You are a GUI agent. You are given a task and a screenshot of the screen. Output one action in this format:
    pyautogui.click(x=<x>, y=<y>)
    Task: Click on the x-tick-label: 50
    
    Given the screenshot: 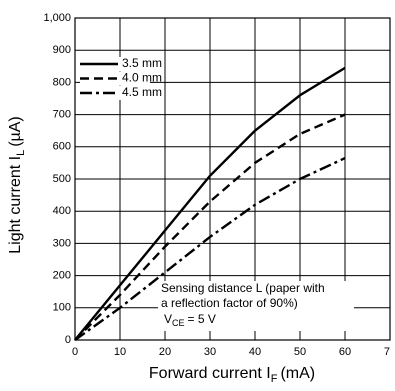 What is the action you would take?
    pyautogui.click(x=300, y=352)
    